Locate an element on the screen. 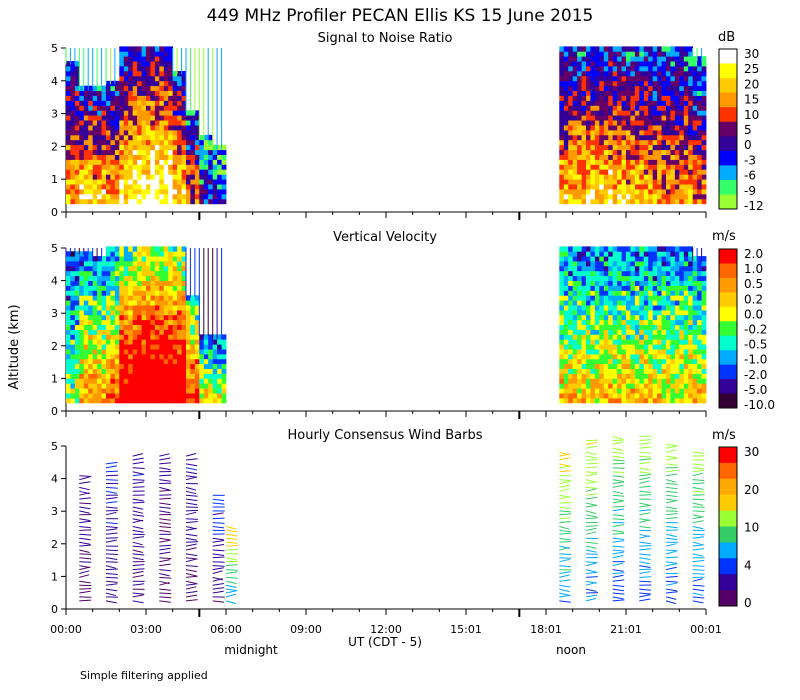  colorbar-segment is located at coordinates (728, 86).